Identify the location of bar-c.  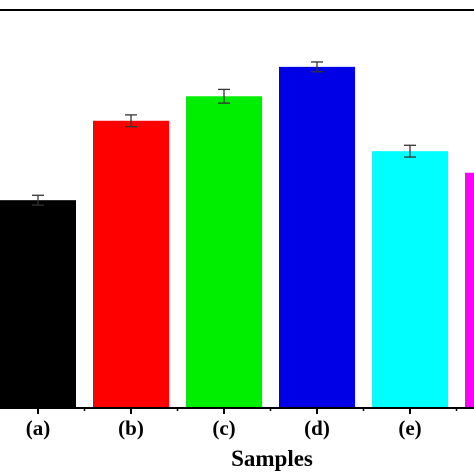
(224, 252).